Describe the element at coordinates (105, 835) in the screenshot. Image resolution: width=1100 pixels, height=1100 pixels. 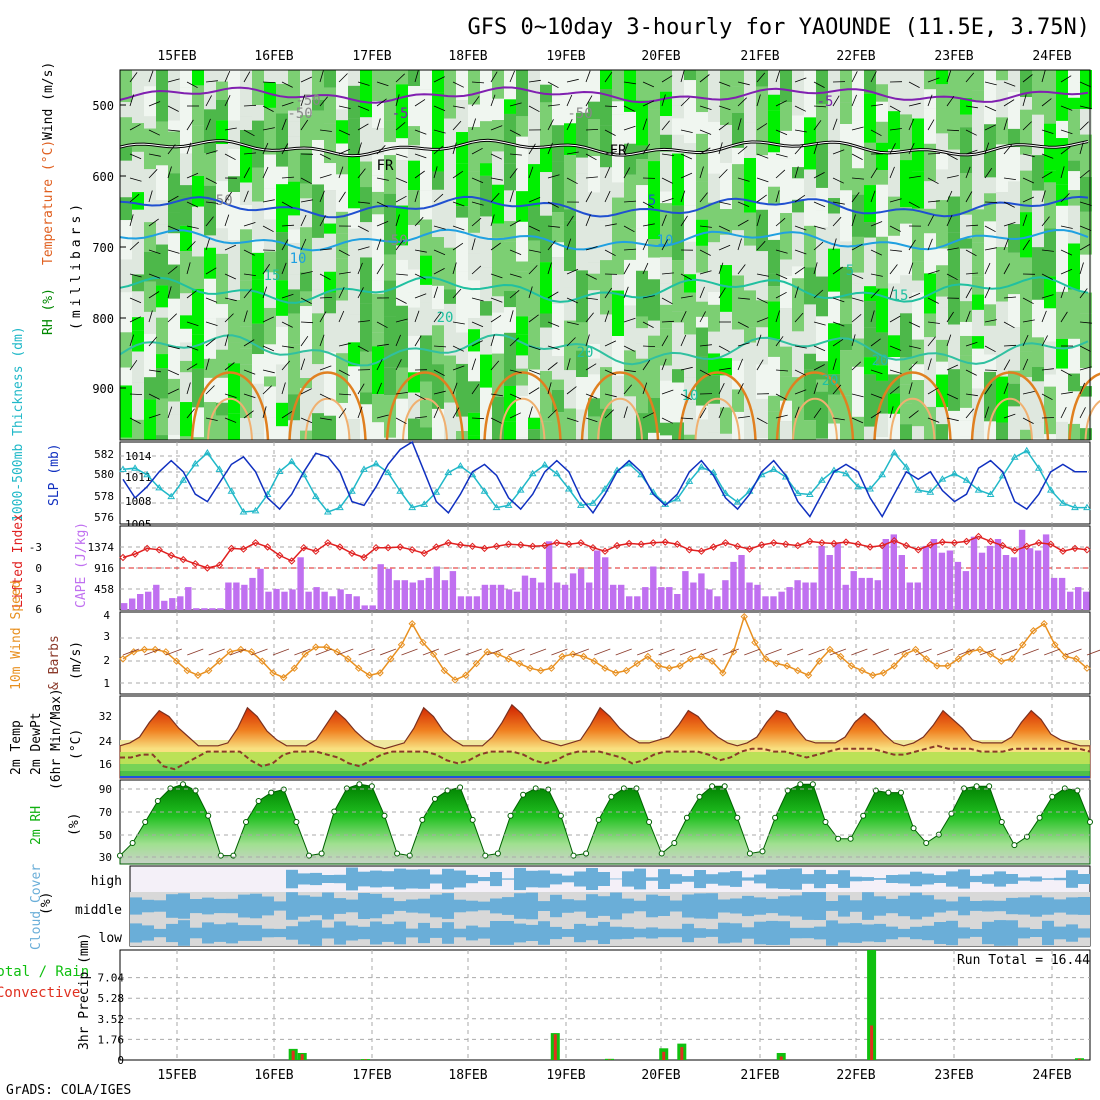
I see `rh-tick: 50` at that location.